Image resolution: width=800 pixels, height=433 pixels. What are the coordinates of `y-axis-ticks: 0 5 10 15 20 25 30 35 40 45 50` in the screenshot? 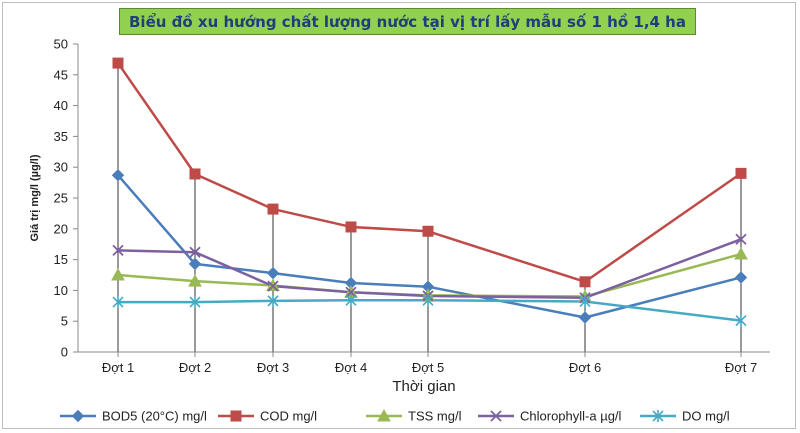 It's located at (66, 198).